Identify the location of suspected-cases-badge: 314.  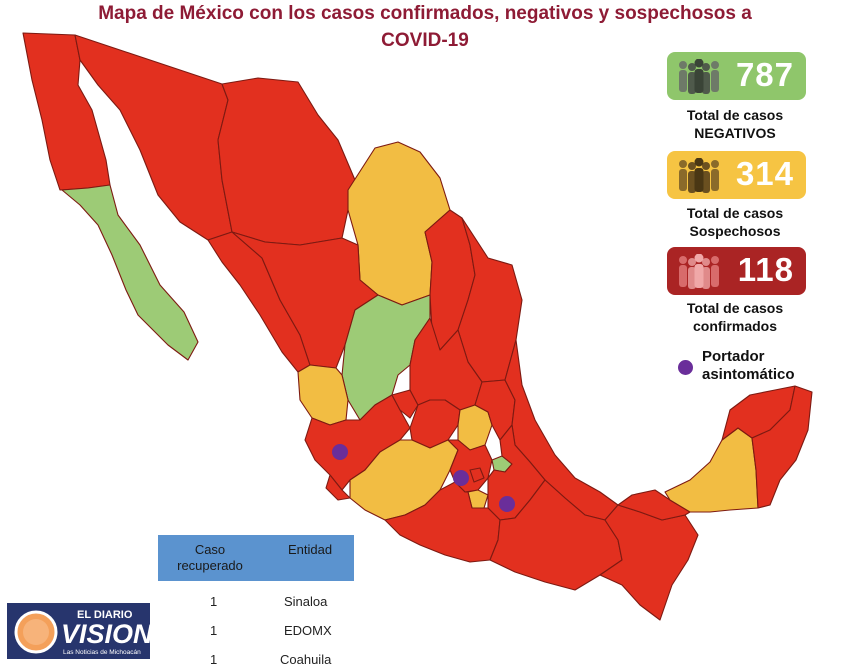
(736, 175).